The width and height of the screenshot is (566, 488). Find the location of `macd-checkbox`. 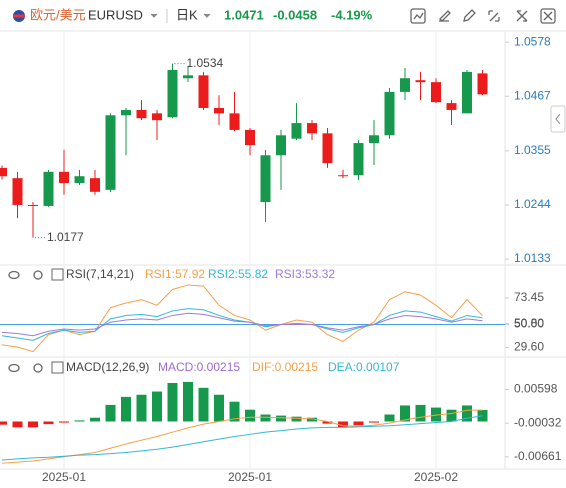

macd-checkbox is located at coordinates (57, 367).